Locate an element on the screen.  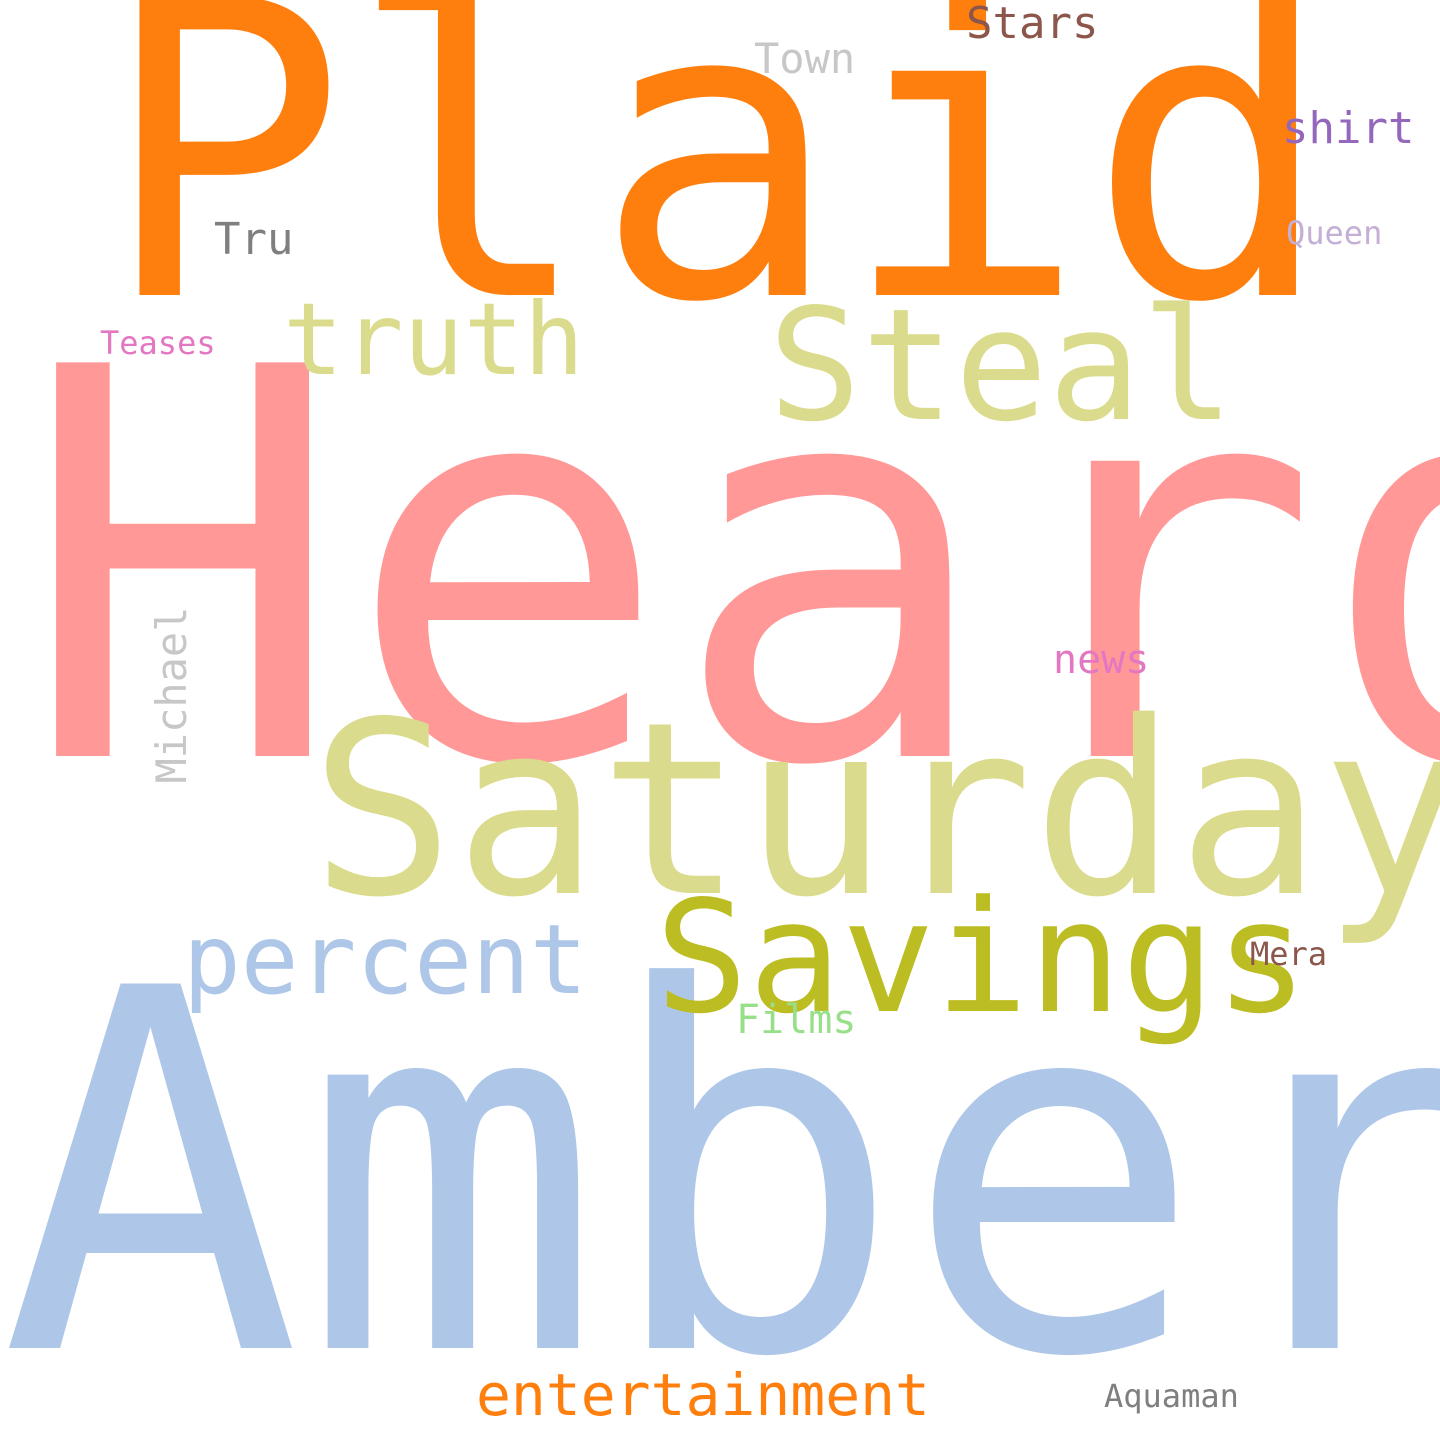
word-shirt: shirt is located at coordinates (1348, 128).